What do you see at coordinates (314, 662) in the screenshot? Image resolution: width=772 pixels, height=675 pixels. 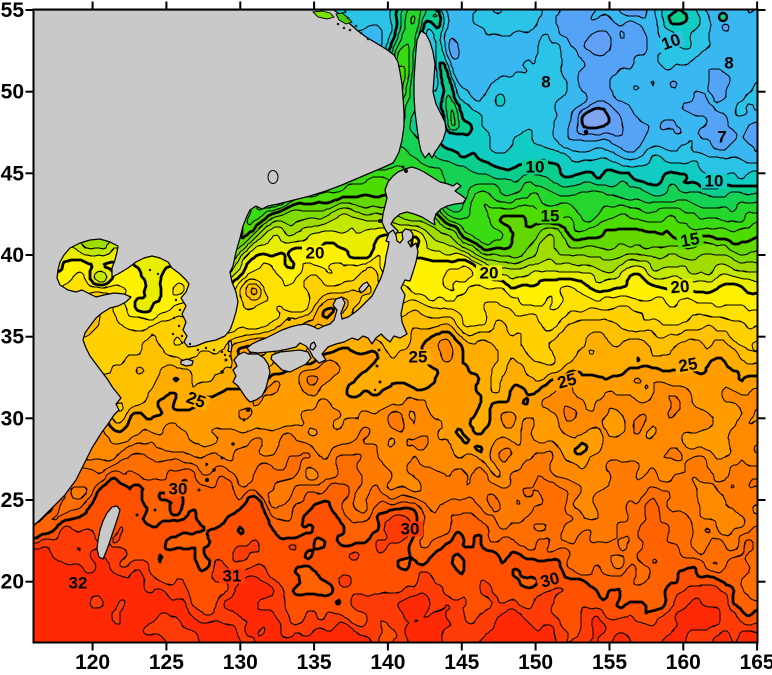 I see `svg-text: 135` at bounding box center [314, 662].